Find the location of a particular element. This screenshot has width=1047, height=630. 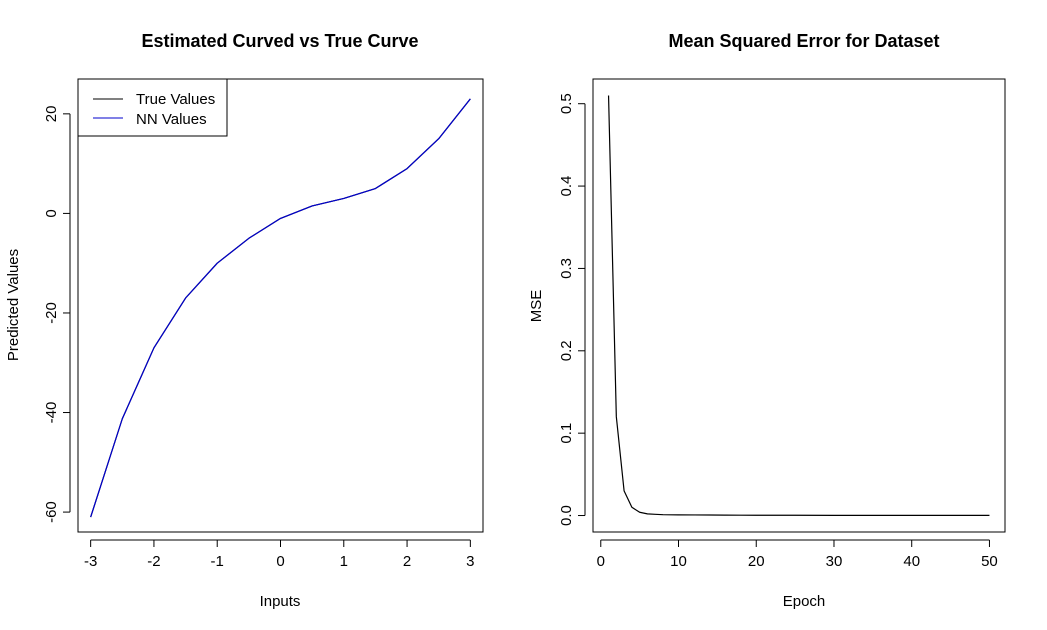

x-tick-label: 30 is located at coordinates (834, 561).